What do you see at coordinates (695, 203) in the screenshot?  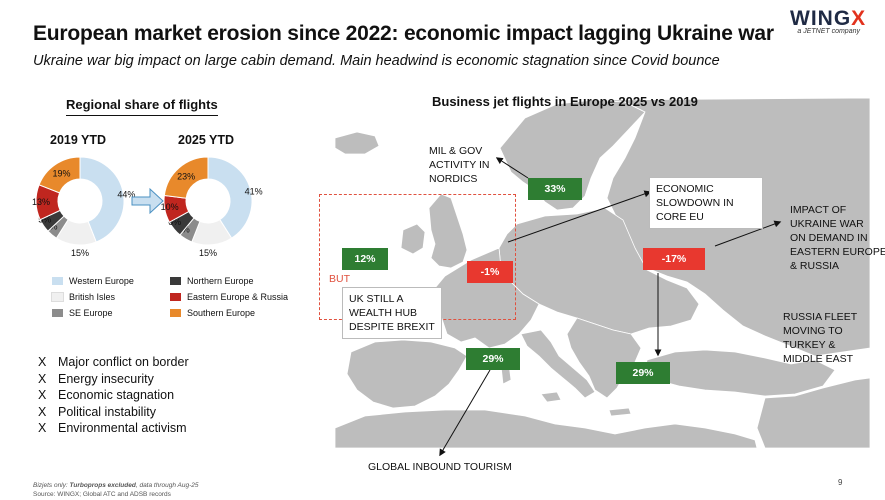 I see `annotation-line: SLOWDOWN IN` at bounding box center [695, 203].